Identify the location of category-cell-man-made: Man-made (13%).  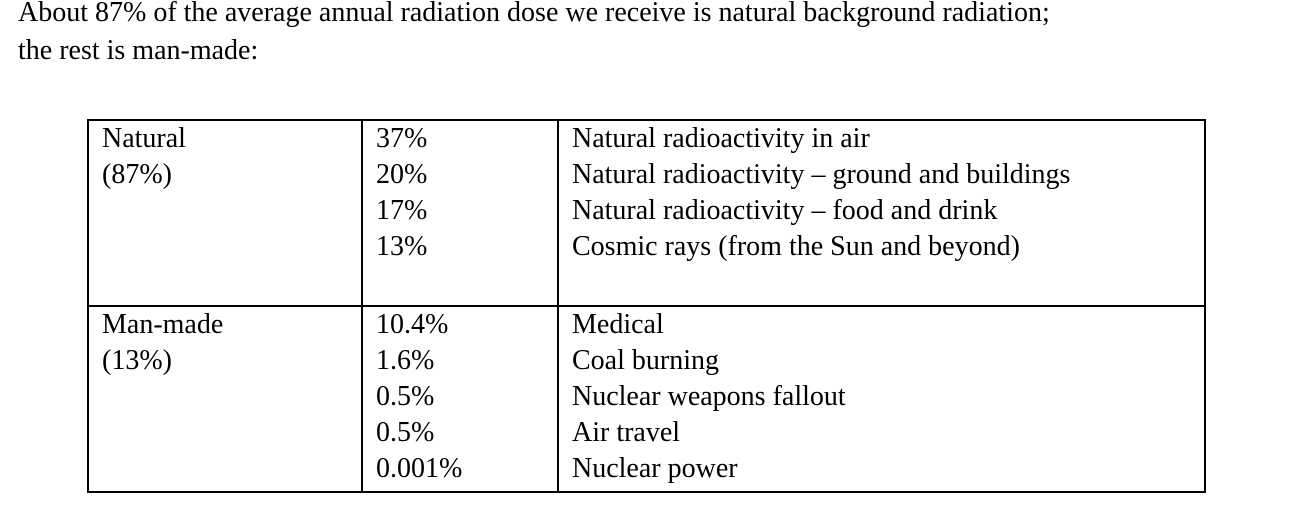
(225, 399).